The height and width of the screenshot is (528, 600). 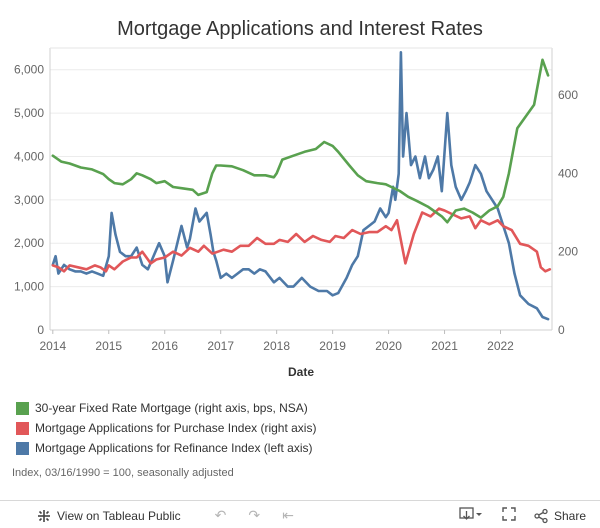 I want to click on x-tick-label: 2022, so click(x=500, y=346).